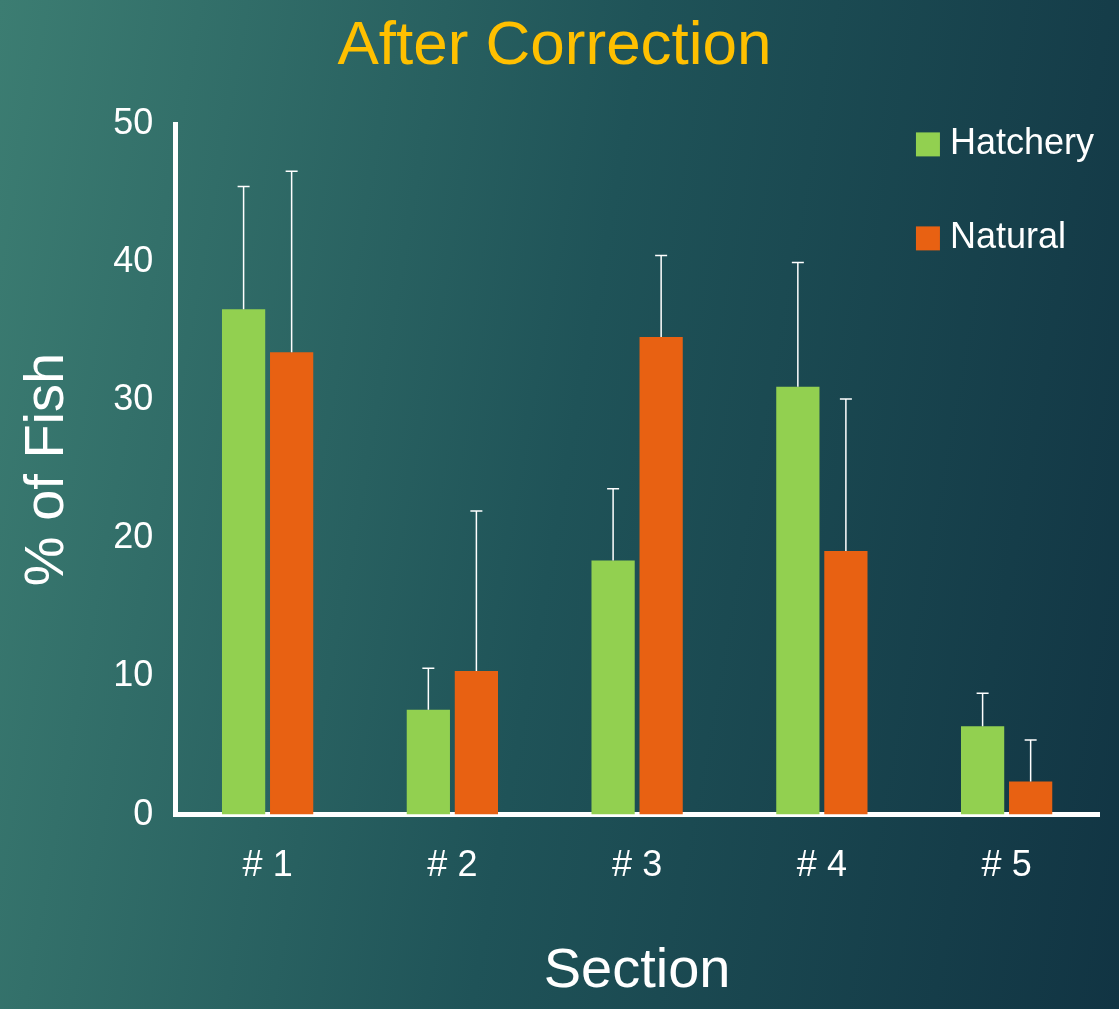 Image resolution: width=1119 pixels, height=1009 pixels. What do you see at coordinates (821, 864) in the screenshot?
I see `x-tick-label: # 4` at bounding box center [821, 864].